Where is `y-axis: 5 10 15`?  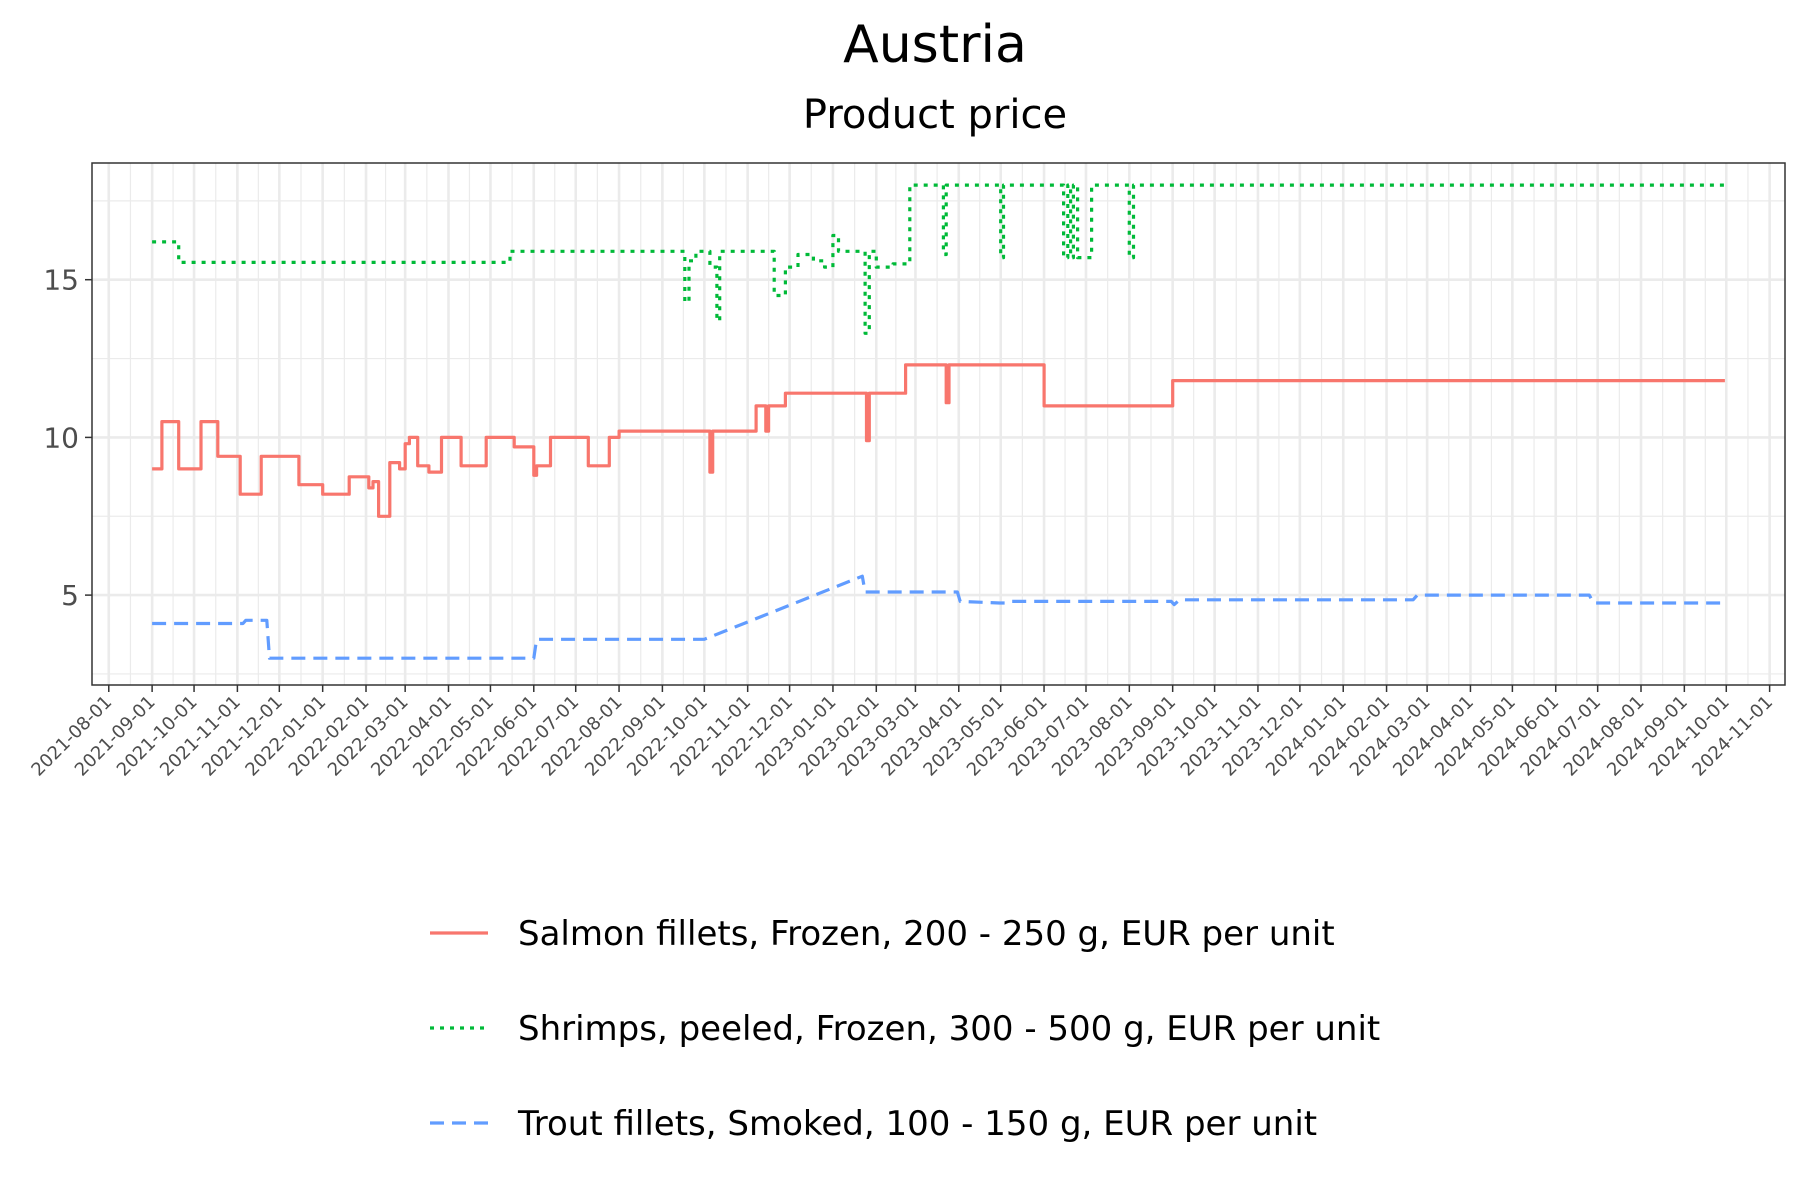 y-axis: 5 10 15 is located at coordinates (67, 438).